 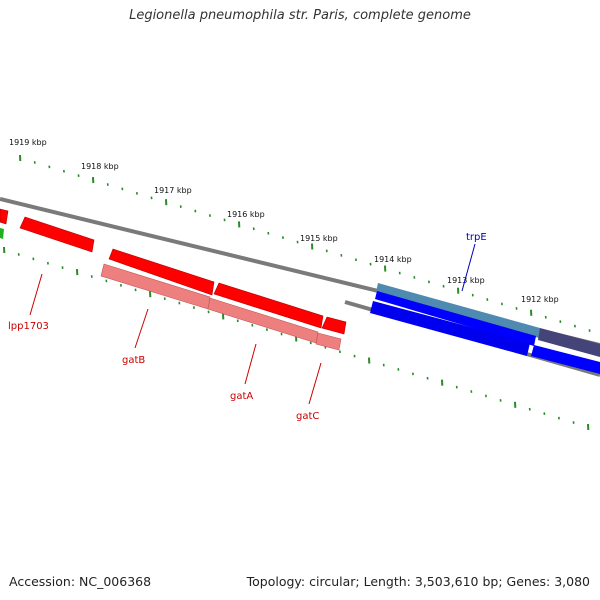 What do you see at coordinates (173, 190) in the screenshot?
I see `kbp-label: 1917 kbp` at bounding box center [173, 190].